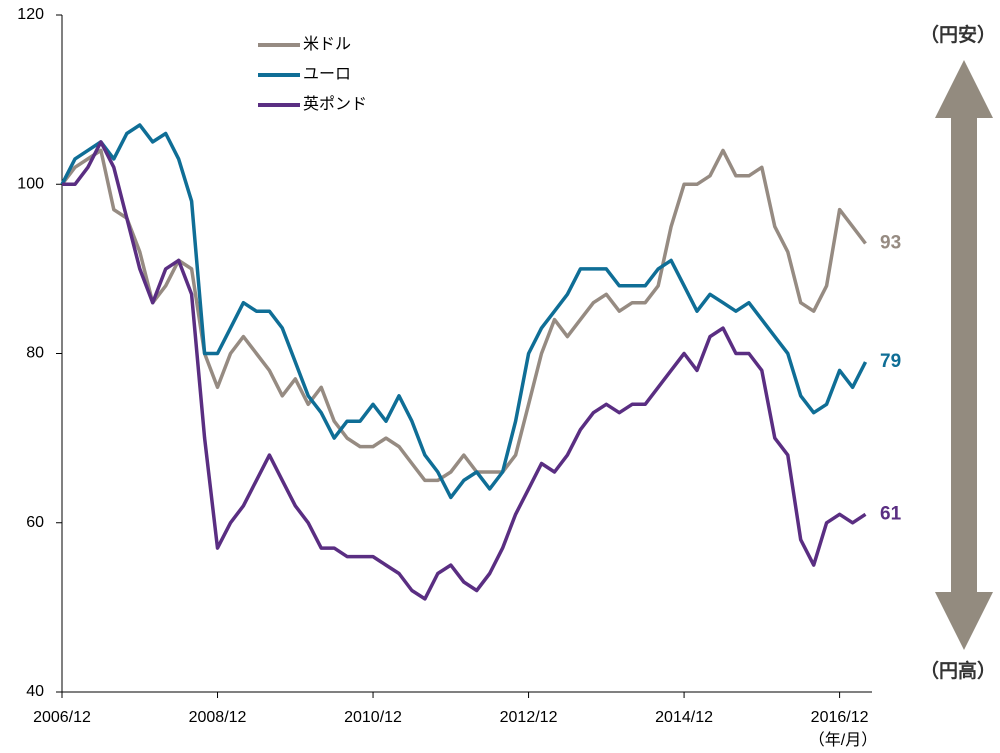  Describe the element at coordinates (958, 670) in the screenshot. I see `annotation: （円高）` at that location.